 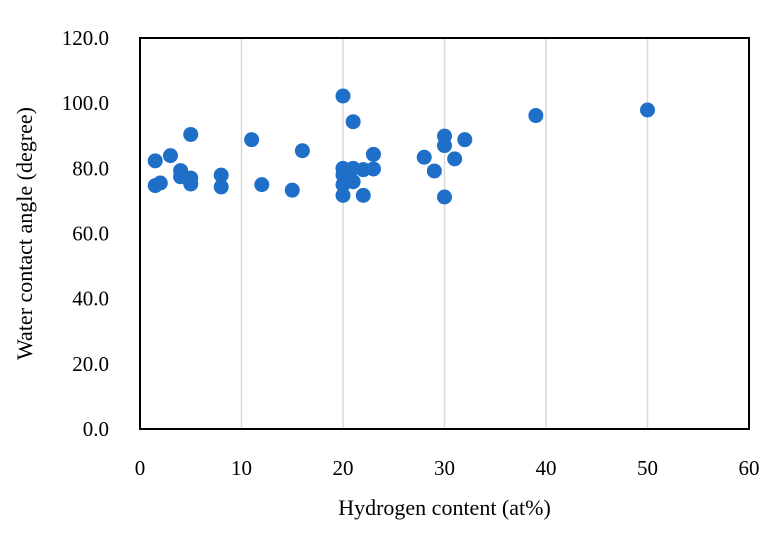 What do you see at coordinates (444, 507) in the screenshot?
I see `x-axis-title: Hydrogen content (at%)` at bounding box center [444, 507].